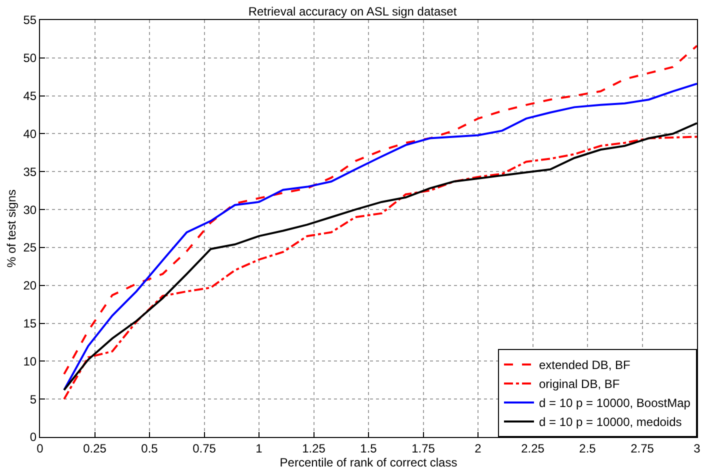  What do you see at coordinates (369, 448) in the screenshot?
I see `x-tick-label: 1.5` at bounding box center [369, 448].